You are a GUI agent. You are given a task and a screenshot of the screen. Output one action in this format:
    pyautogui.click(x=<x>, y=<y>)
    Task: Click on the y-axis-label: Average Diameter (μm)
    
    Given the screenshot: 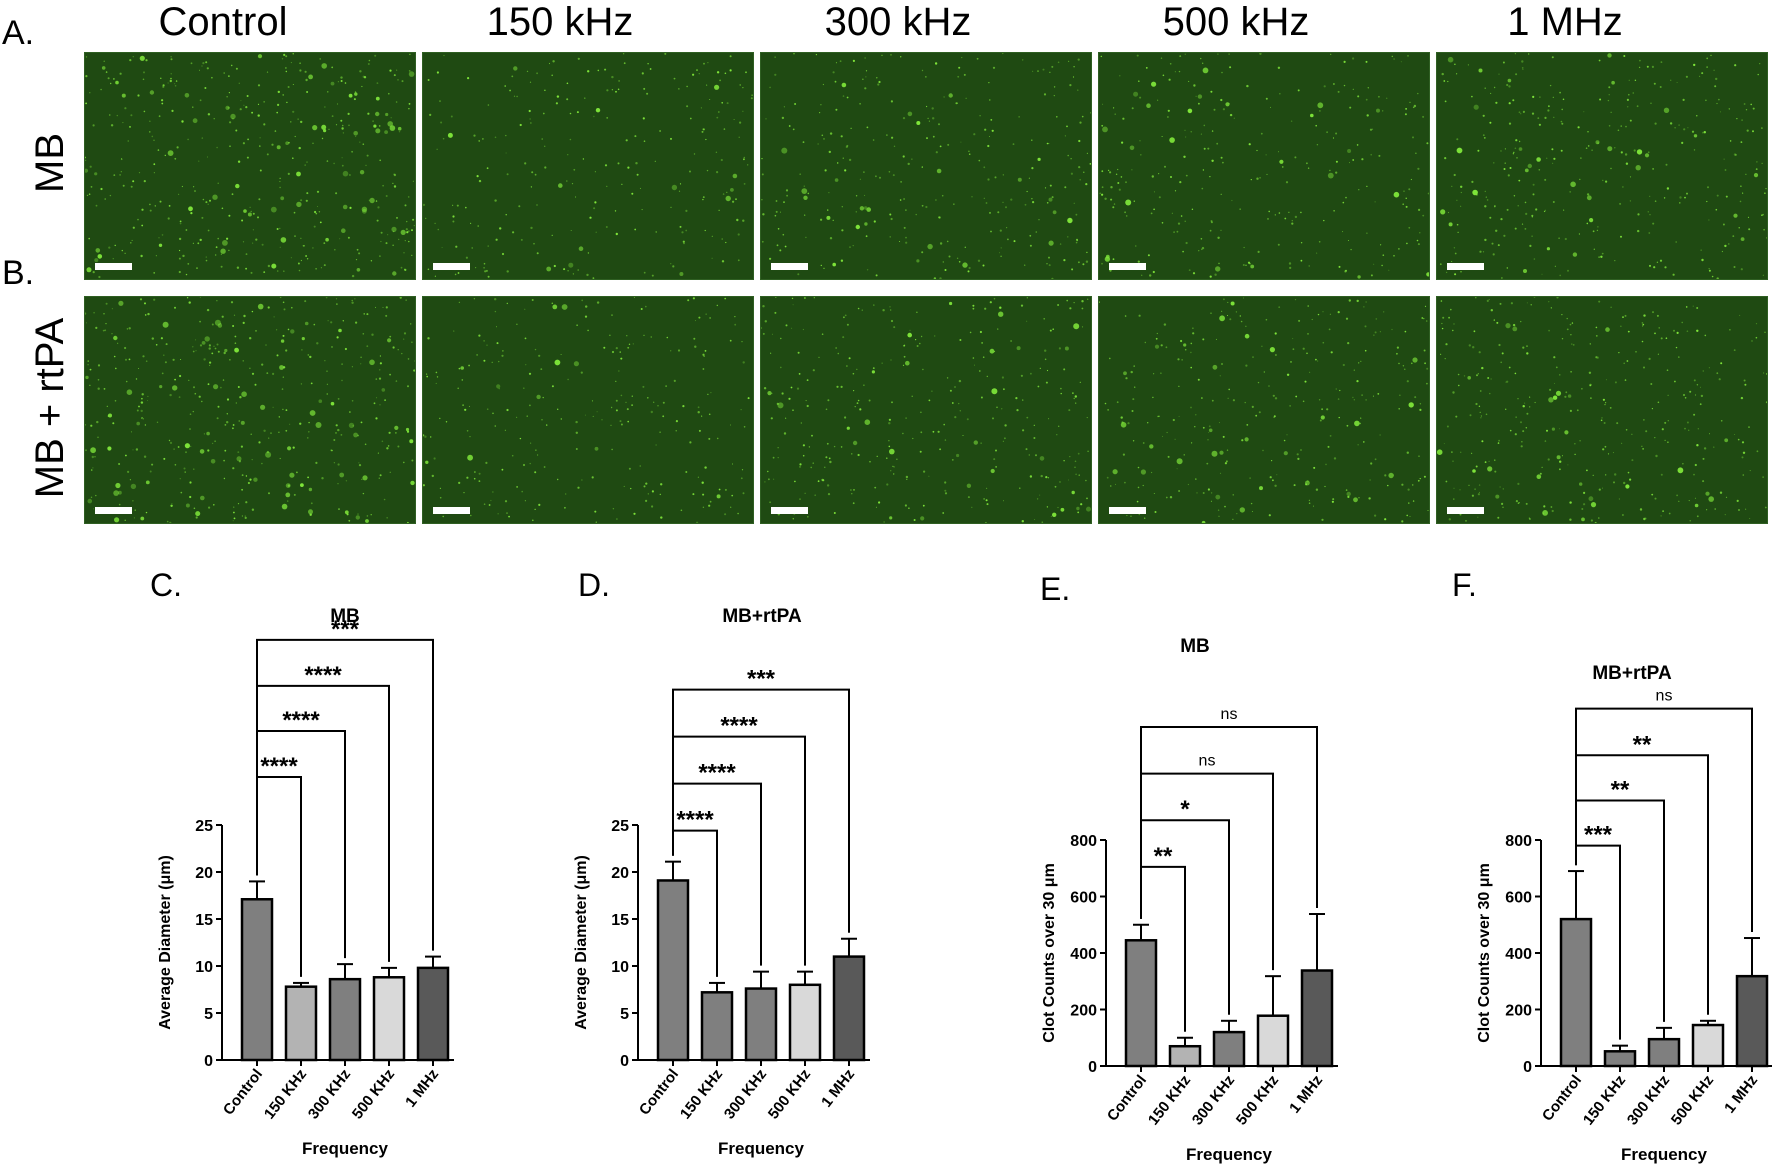 What is the action you would take?
    pyautogui.click(x=165, y=942)
    